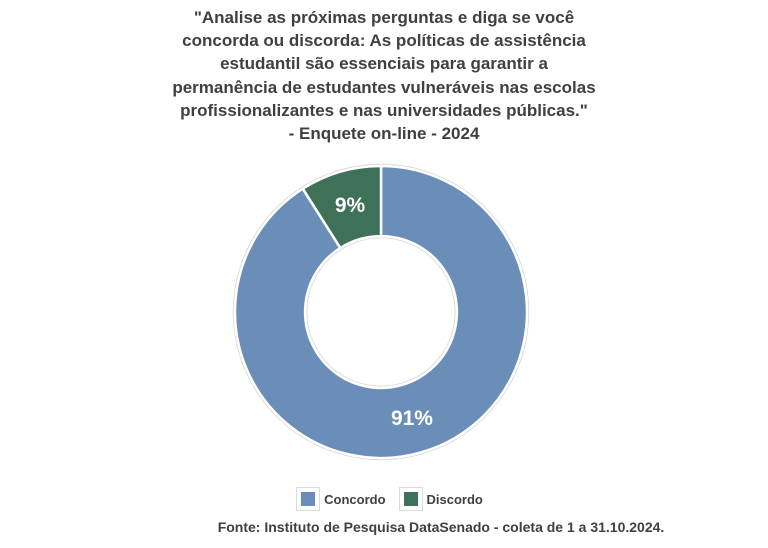 The height and width of the screenshot is (548, 768). I want to click on donut-slice-discordo, so click(342, 207).